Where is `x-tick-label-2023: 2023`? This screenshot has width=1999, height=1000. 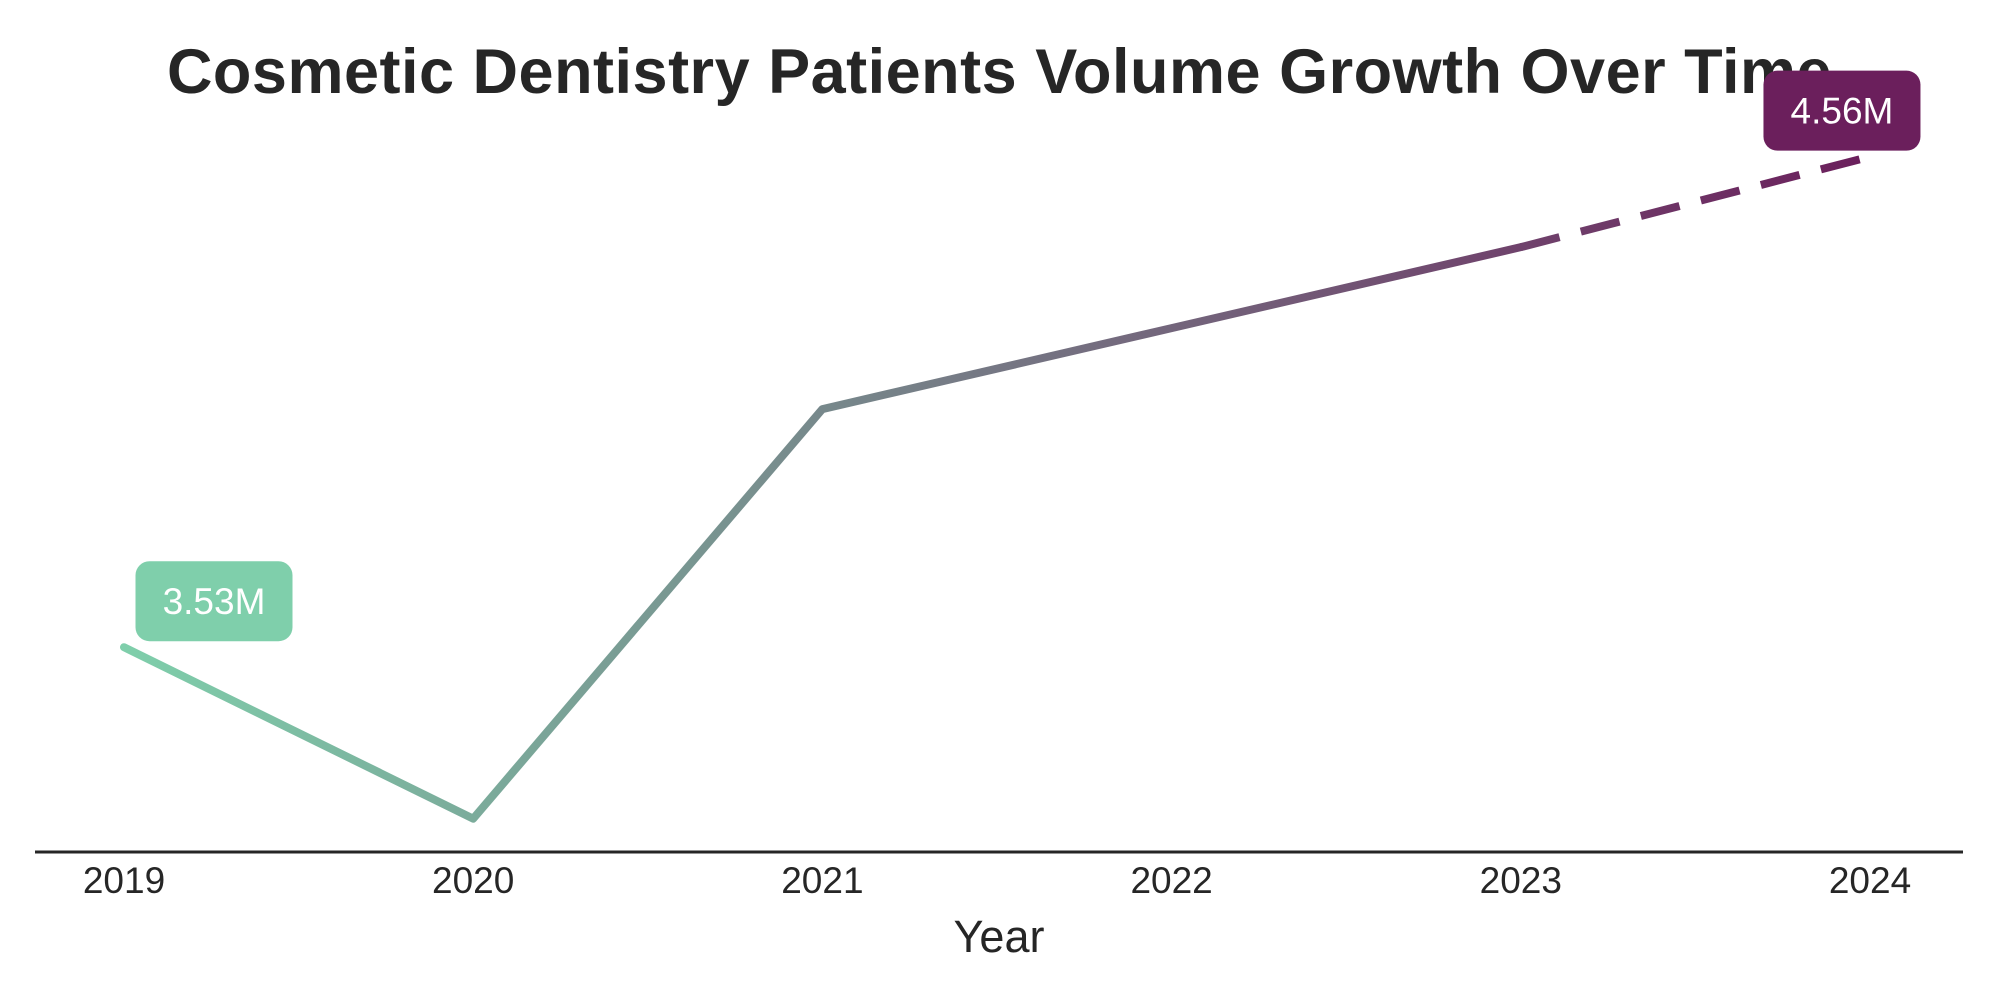 x-tick-label-2023: 2023 is located at coordinates (1521, 880).